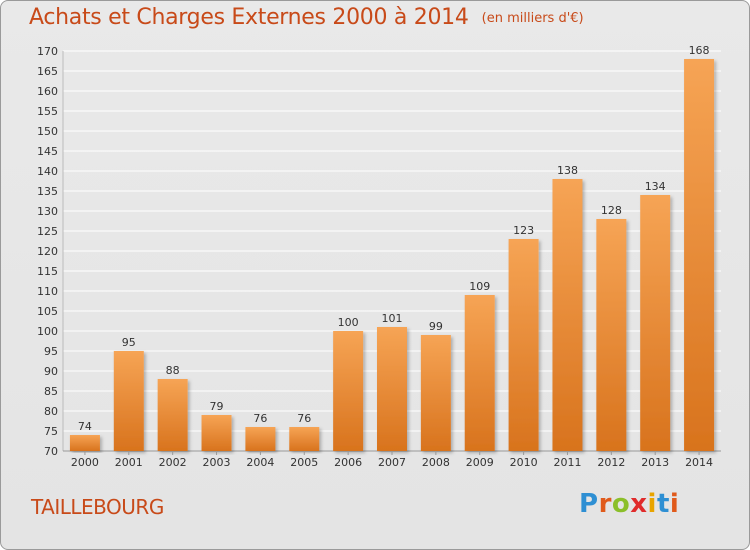 This screenshot has height=550, width=750. Describe the element at coordinates (589, 504) in the screenshot. I see `logo-letter: P` at that location.